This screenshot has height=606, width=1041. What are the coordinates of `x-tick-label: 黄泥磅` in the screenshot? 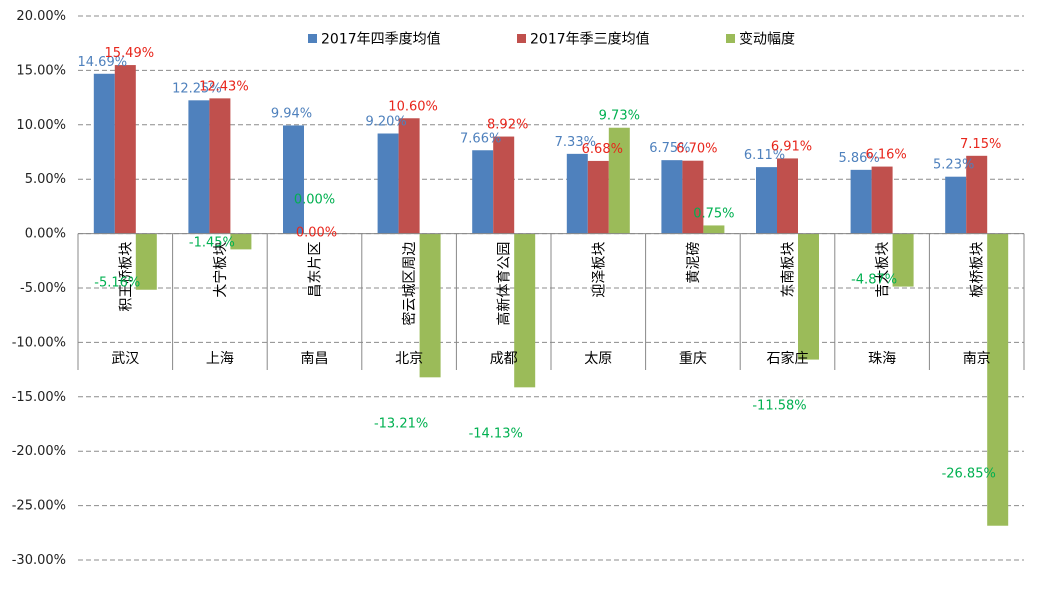 It's located at (693, 263).